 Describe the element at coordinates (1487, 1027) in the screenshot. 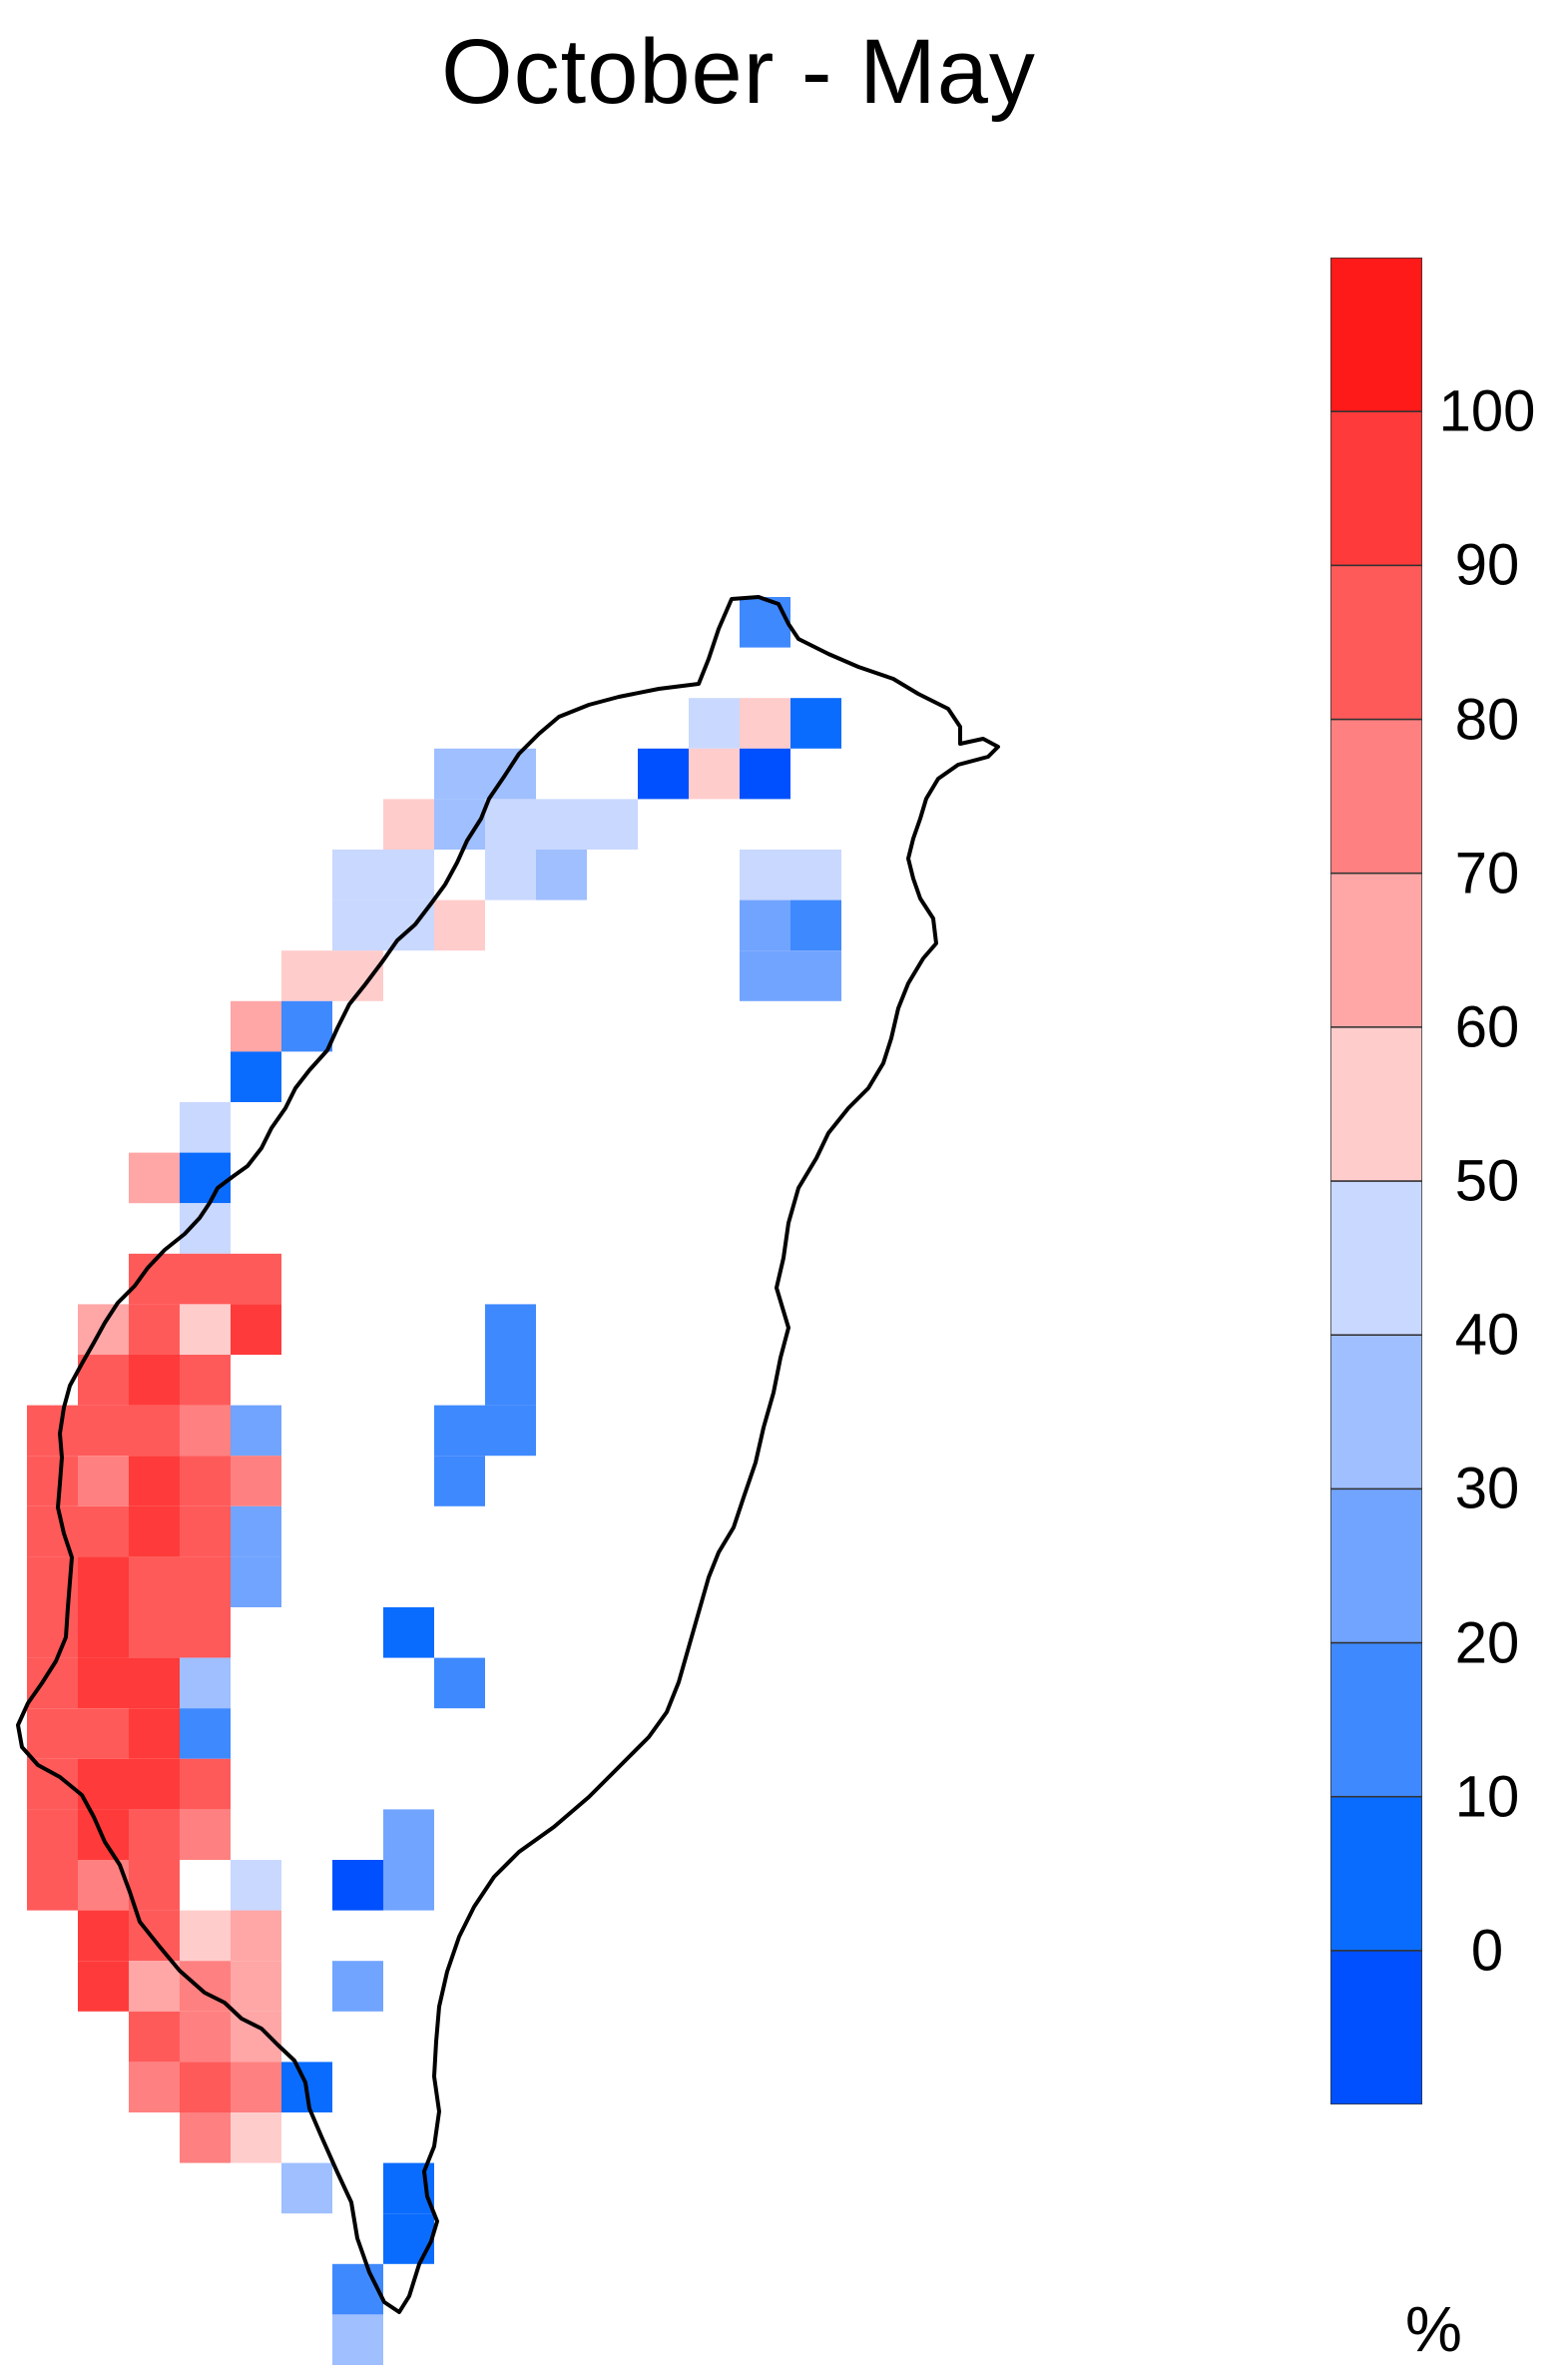

I see `colorbar-tick-label: 60` at that location.